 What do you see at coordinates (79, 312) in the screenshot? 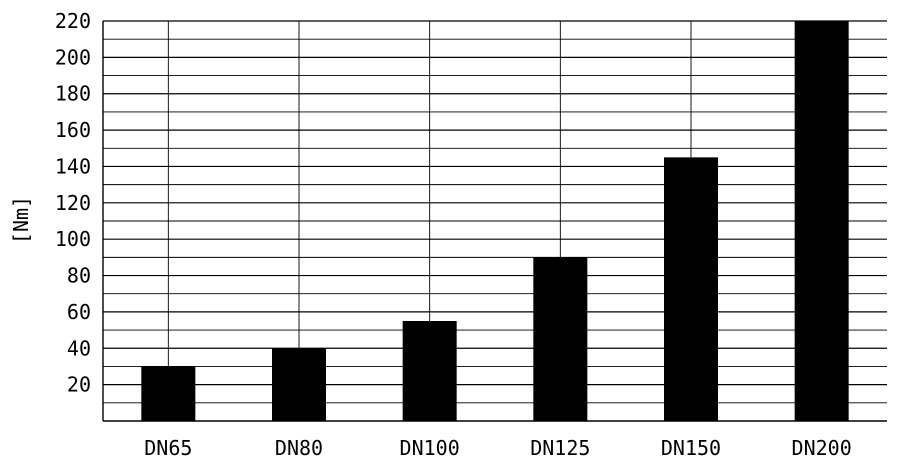
I see `y-tick-label: 60` at bounding box center [79, 312].